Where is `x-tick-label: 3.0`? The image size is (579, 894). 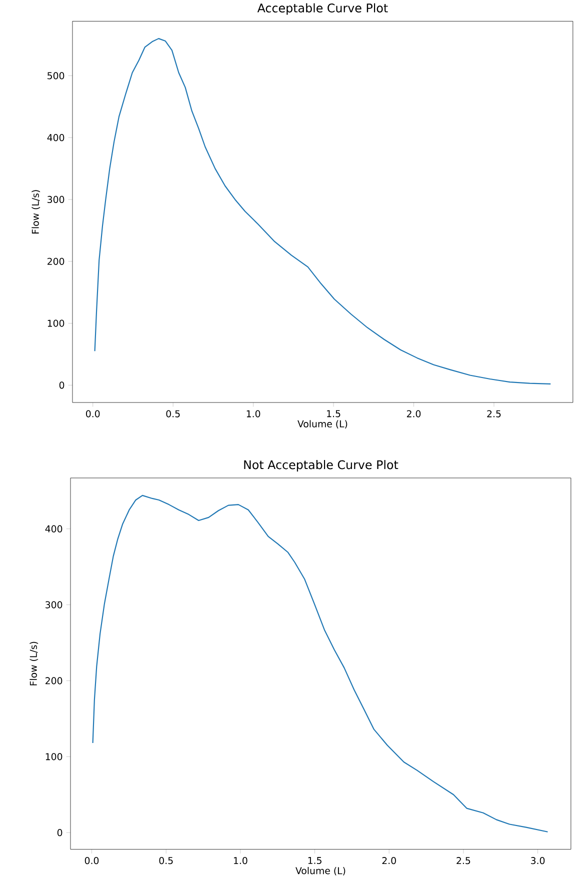
x-tick-label: 3.0 is located at coordinates (538, 860).